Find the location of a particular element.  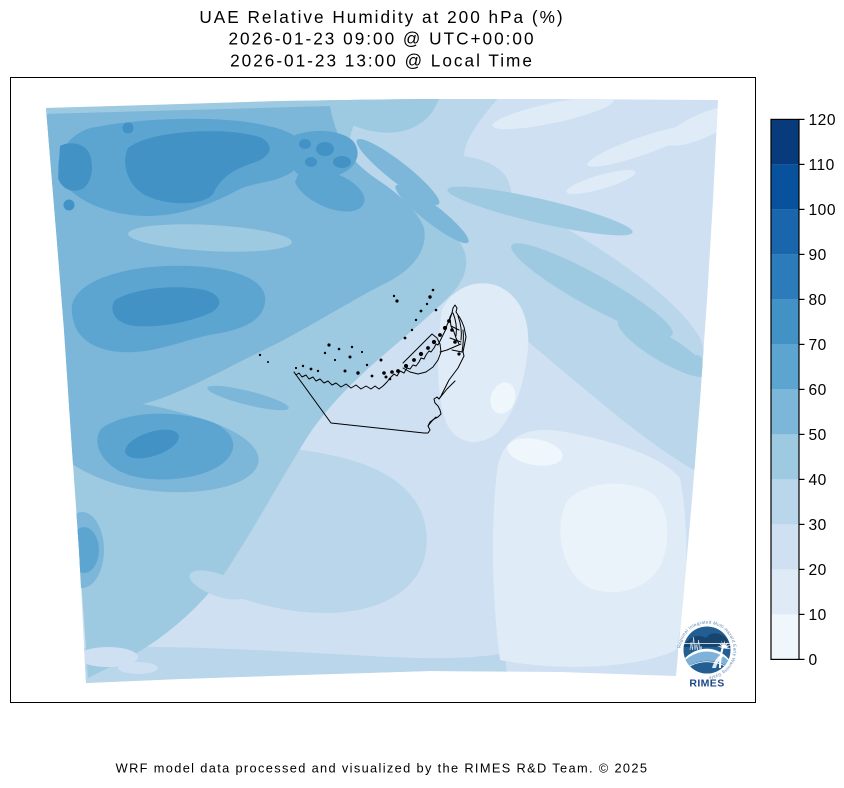

svg-text: 120 is located at coordinates (823, 120).